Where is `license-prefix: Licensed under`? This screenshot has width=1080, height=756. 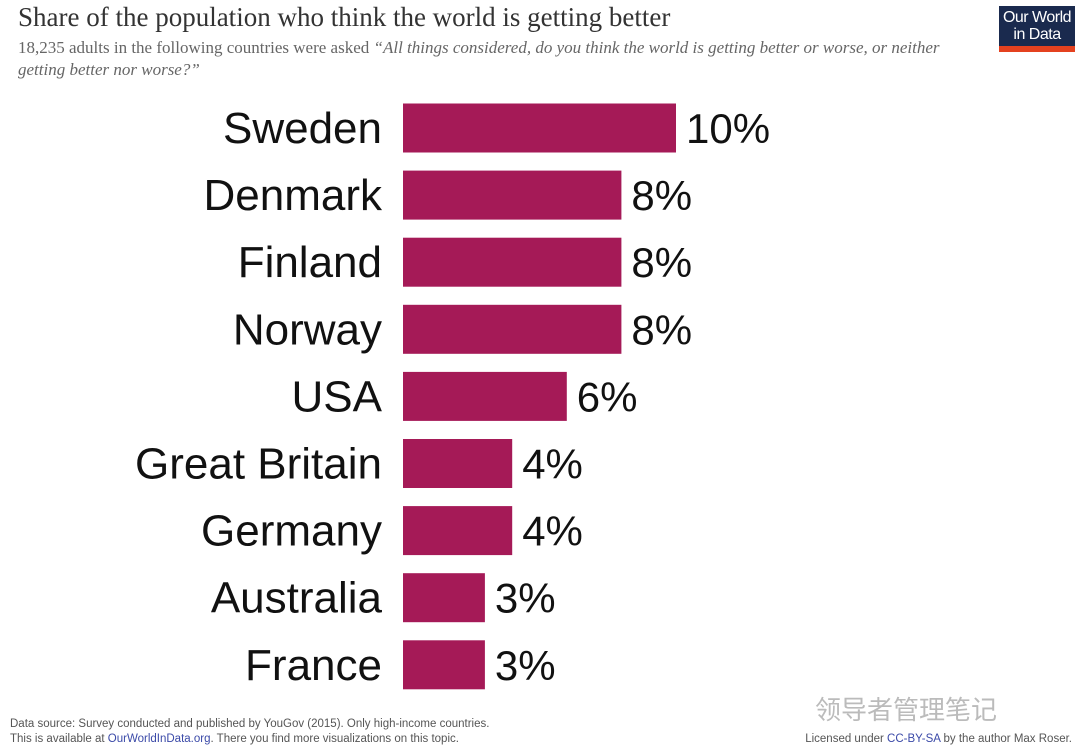 license-prefix: Licensed under is located at coordinates (846, 739).